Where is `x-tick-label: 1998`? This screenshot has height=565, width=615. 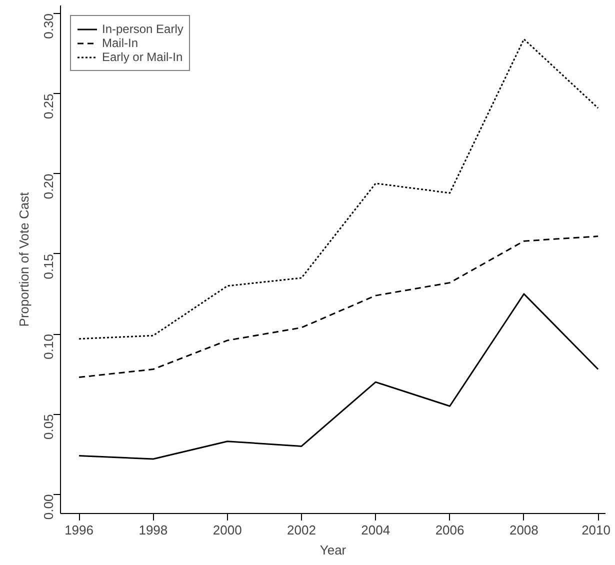
x-tick-label: 1998 is located at coordinates (153, 530).